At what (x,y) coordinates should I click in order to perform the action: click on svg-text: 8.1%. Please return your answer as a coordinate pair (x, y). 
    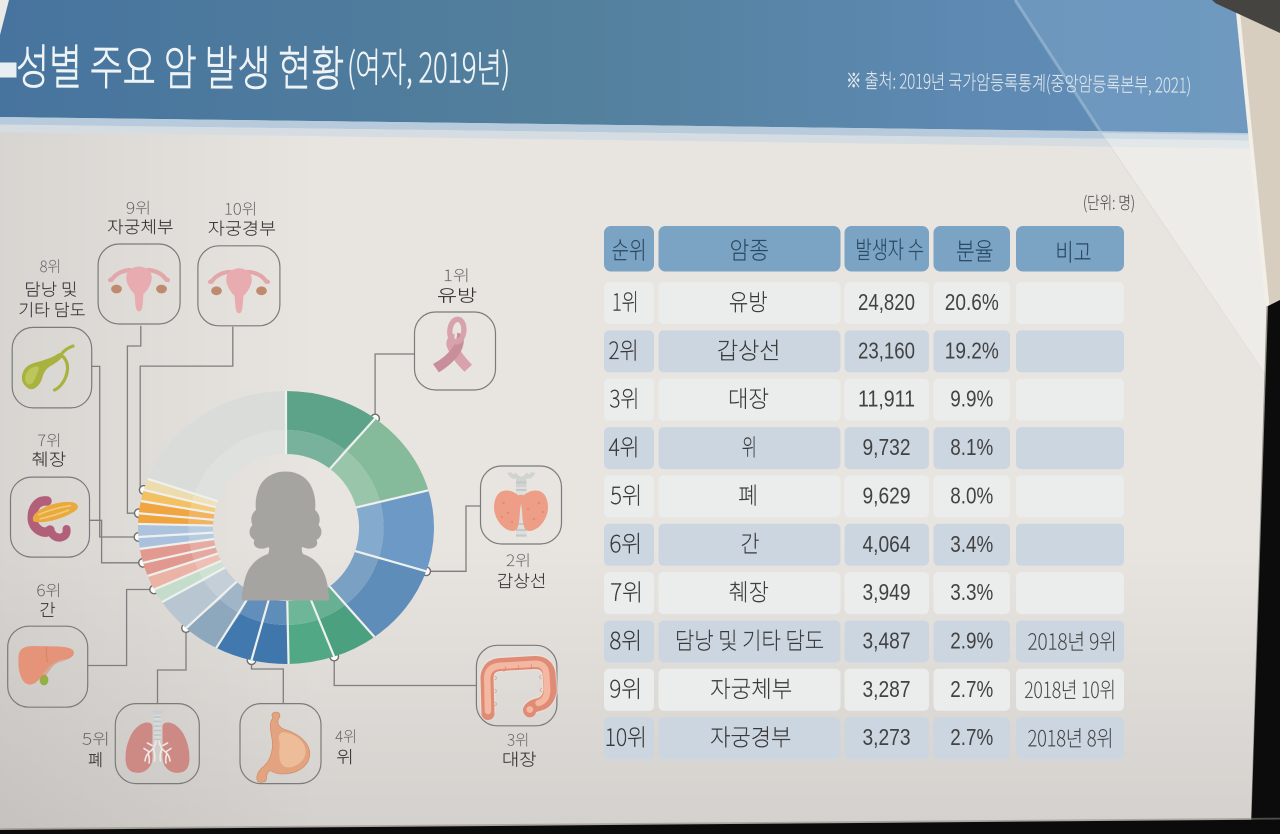
    Looking at the image, I should click on (971, 447).